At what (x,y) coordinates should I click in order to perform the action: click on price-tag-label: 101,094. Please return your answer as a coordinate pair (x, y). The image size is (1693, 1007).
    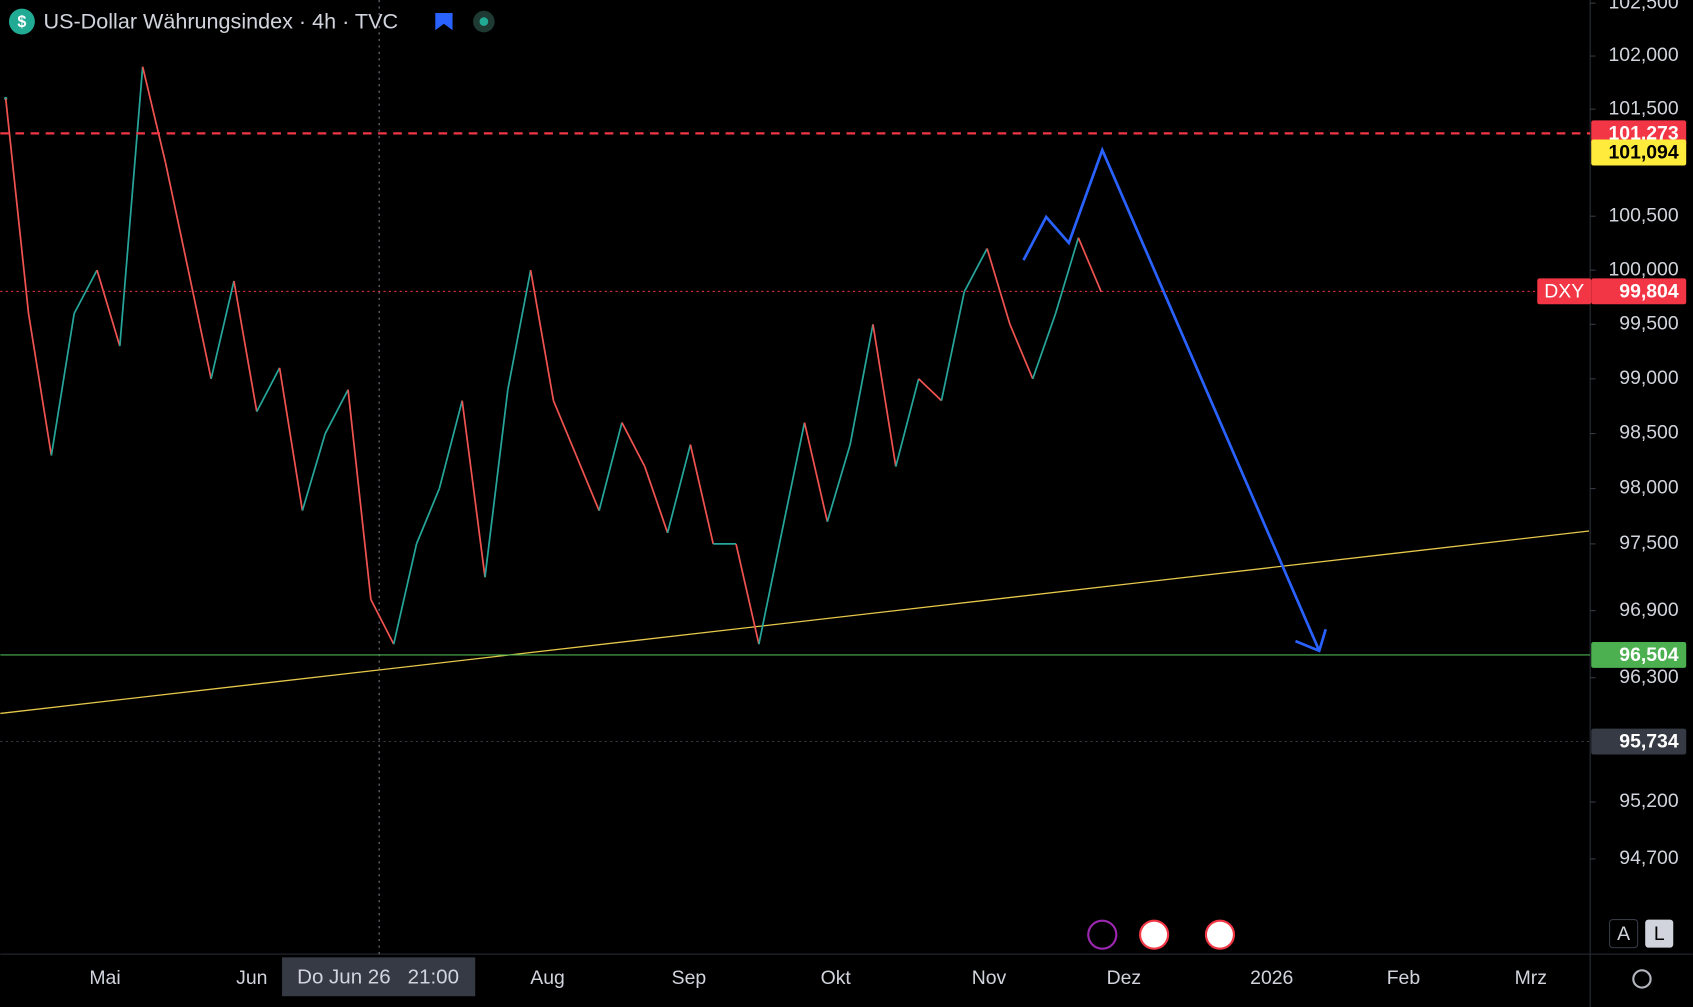
    Looking at the image, I should click on (1643, 153).